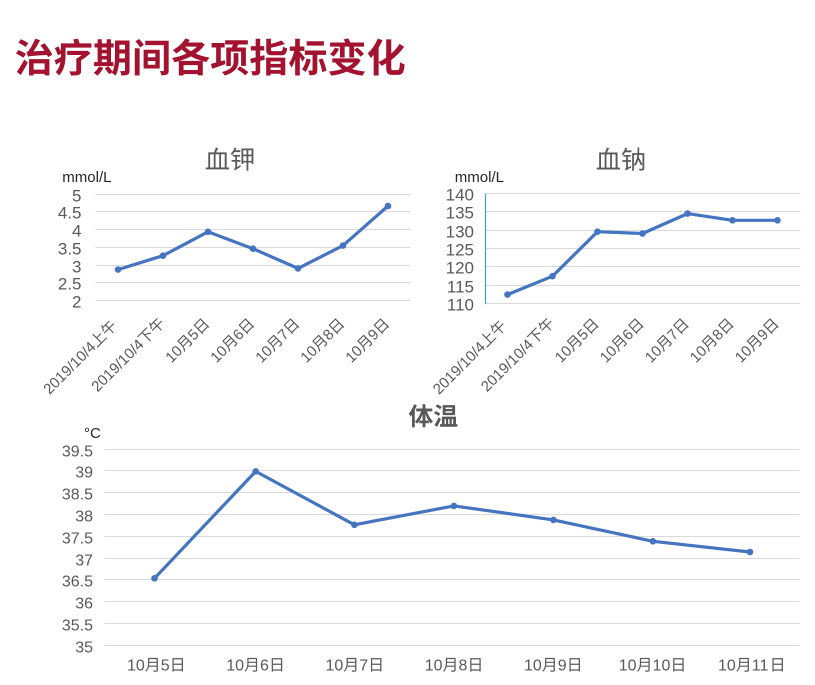 Image resolution: width=815 pixels, height=685 pixels. I want to click on svg-text: 35.5, so click(77, 625).